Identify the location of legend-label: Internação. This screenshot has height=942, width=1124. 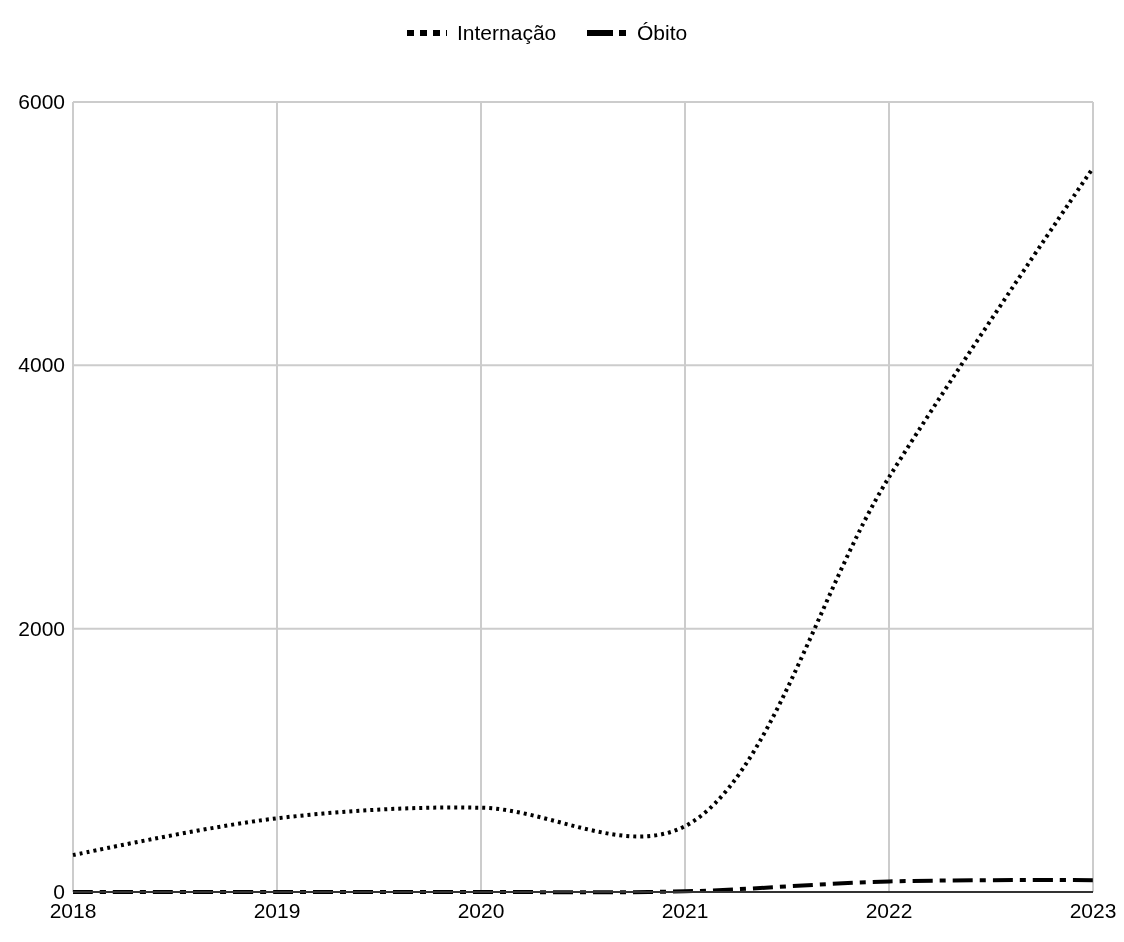
(507, 32).